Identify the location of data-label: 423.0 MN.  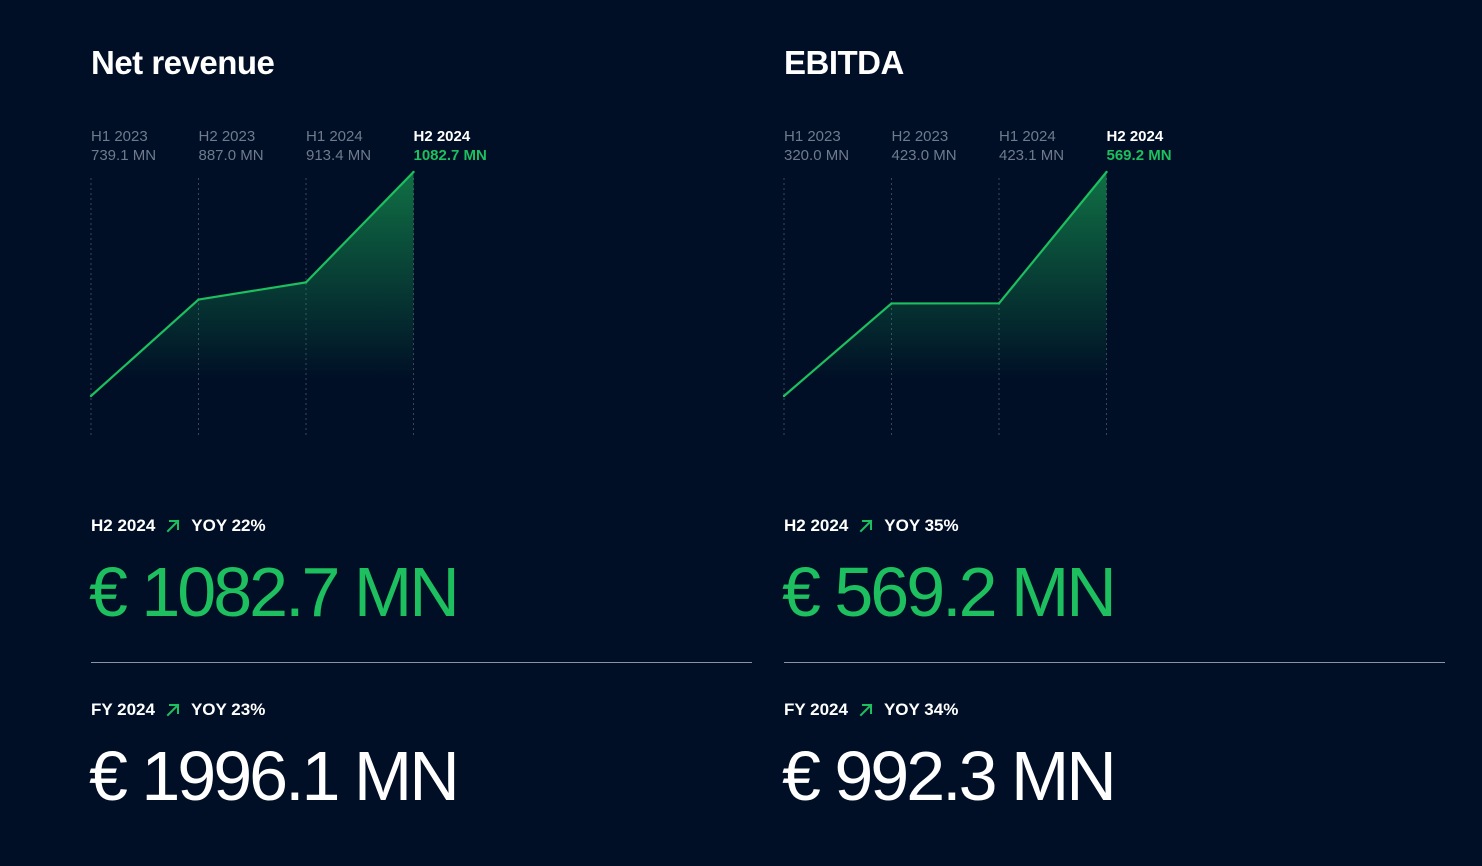
(924, 155).